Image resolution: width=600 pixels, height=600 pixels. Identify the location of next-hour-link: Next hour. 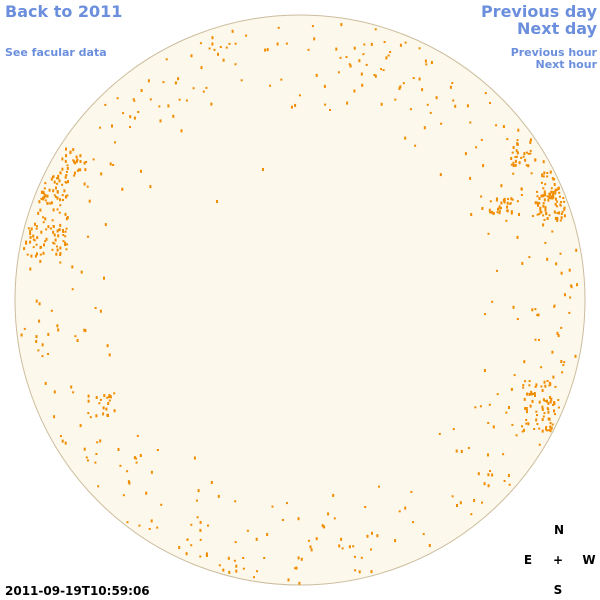
(567, 64).